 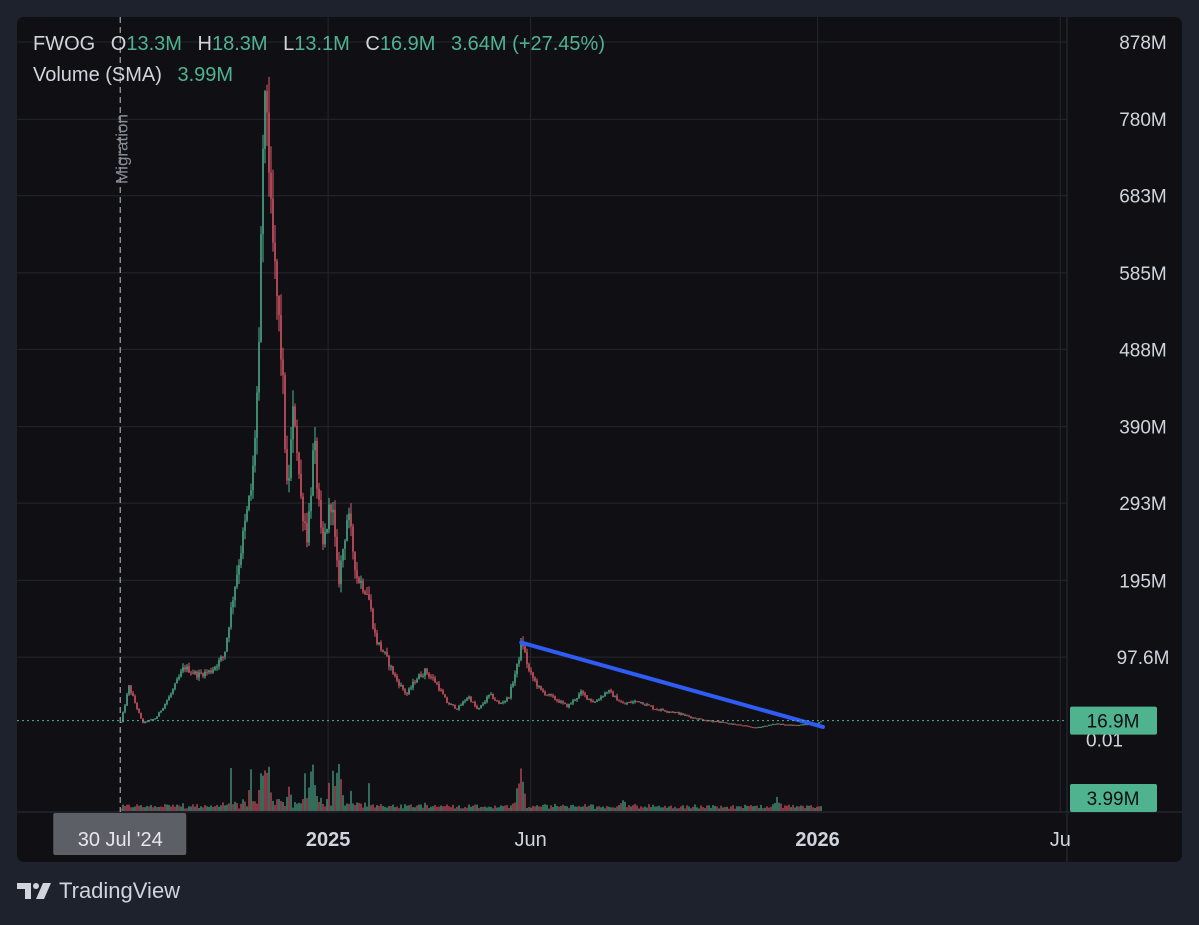 I want to click on volume-legend: Volume (SMA) 3.99M, so click(x=133, y=75).